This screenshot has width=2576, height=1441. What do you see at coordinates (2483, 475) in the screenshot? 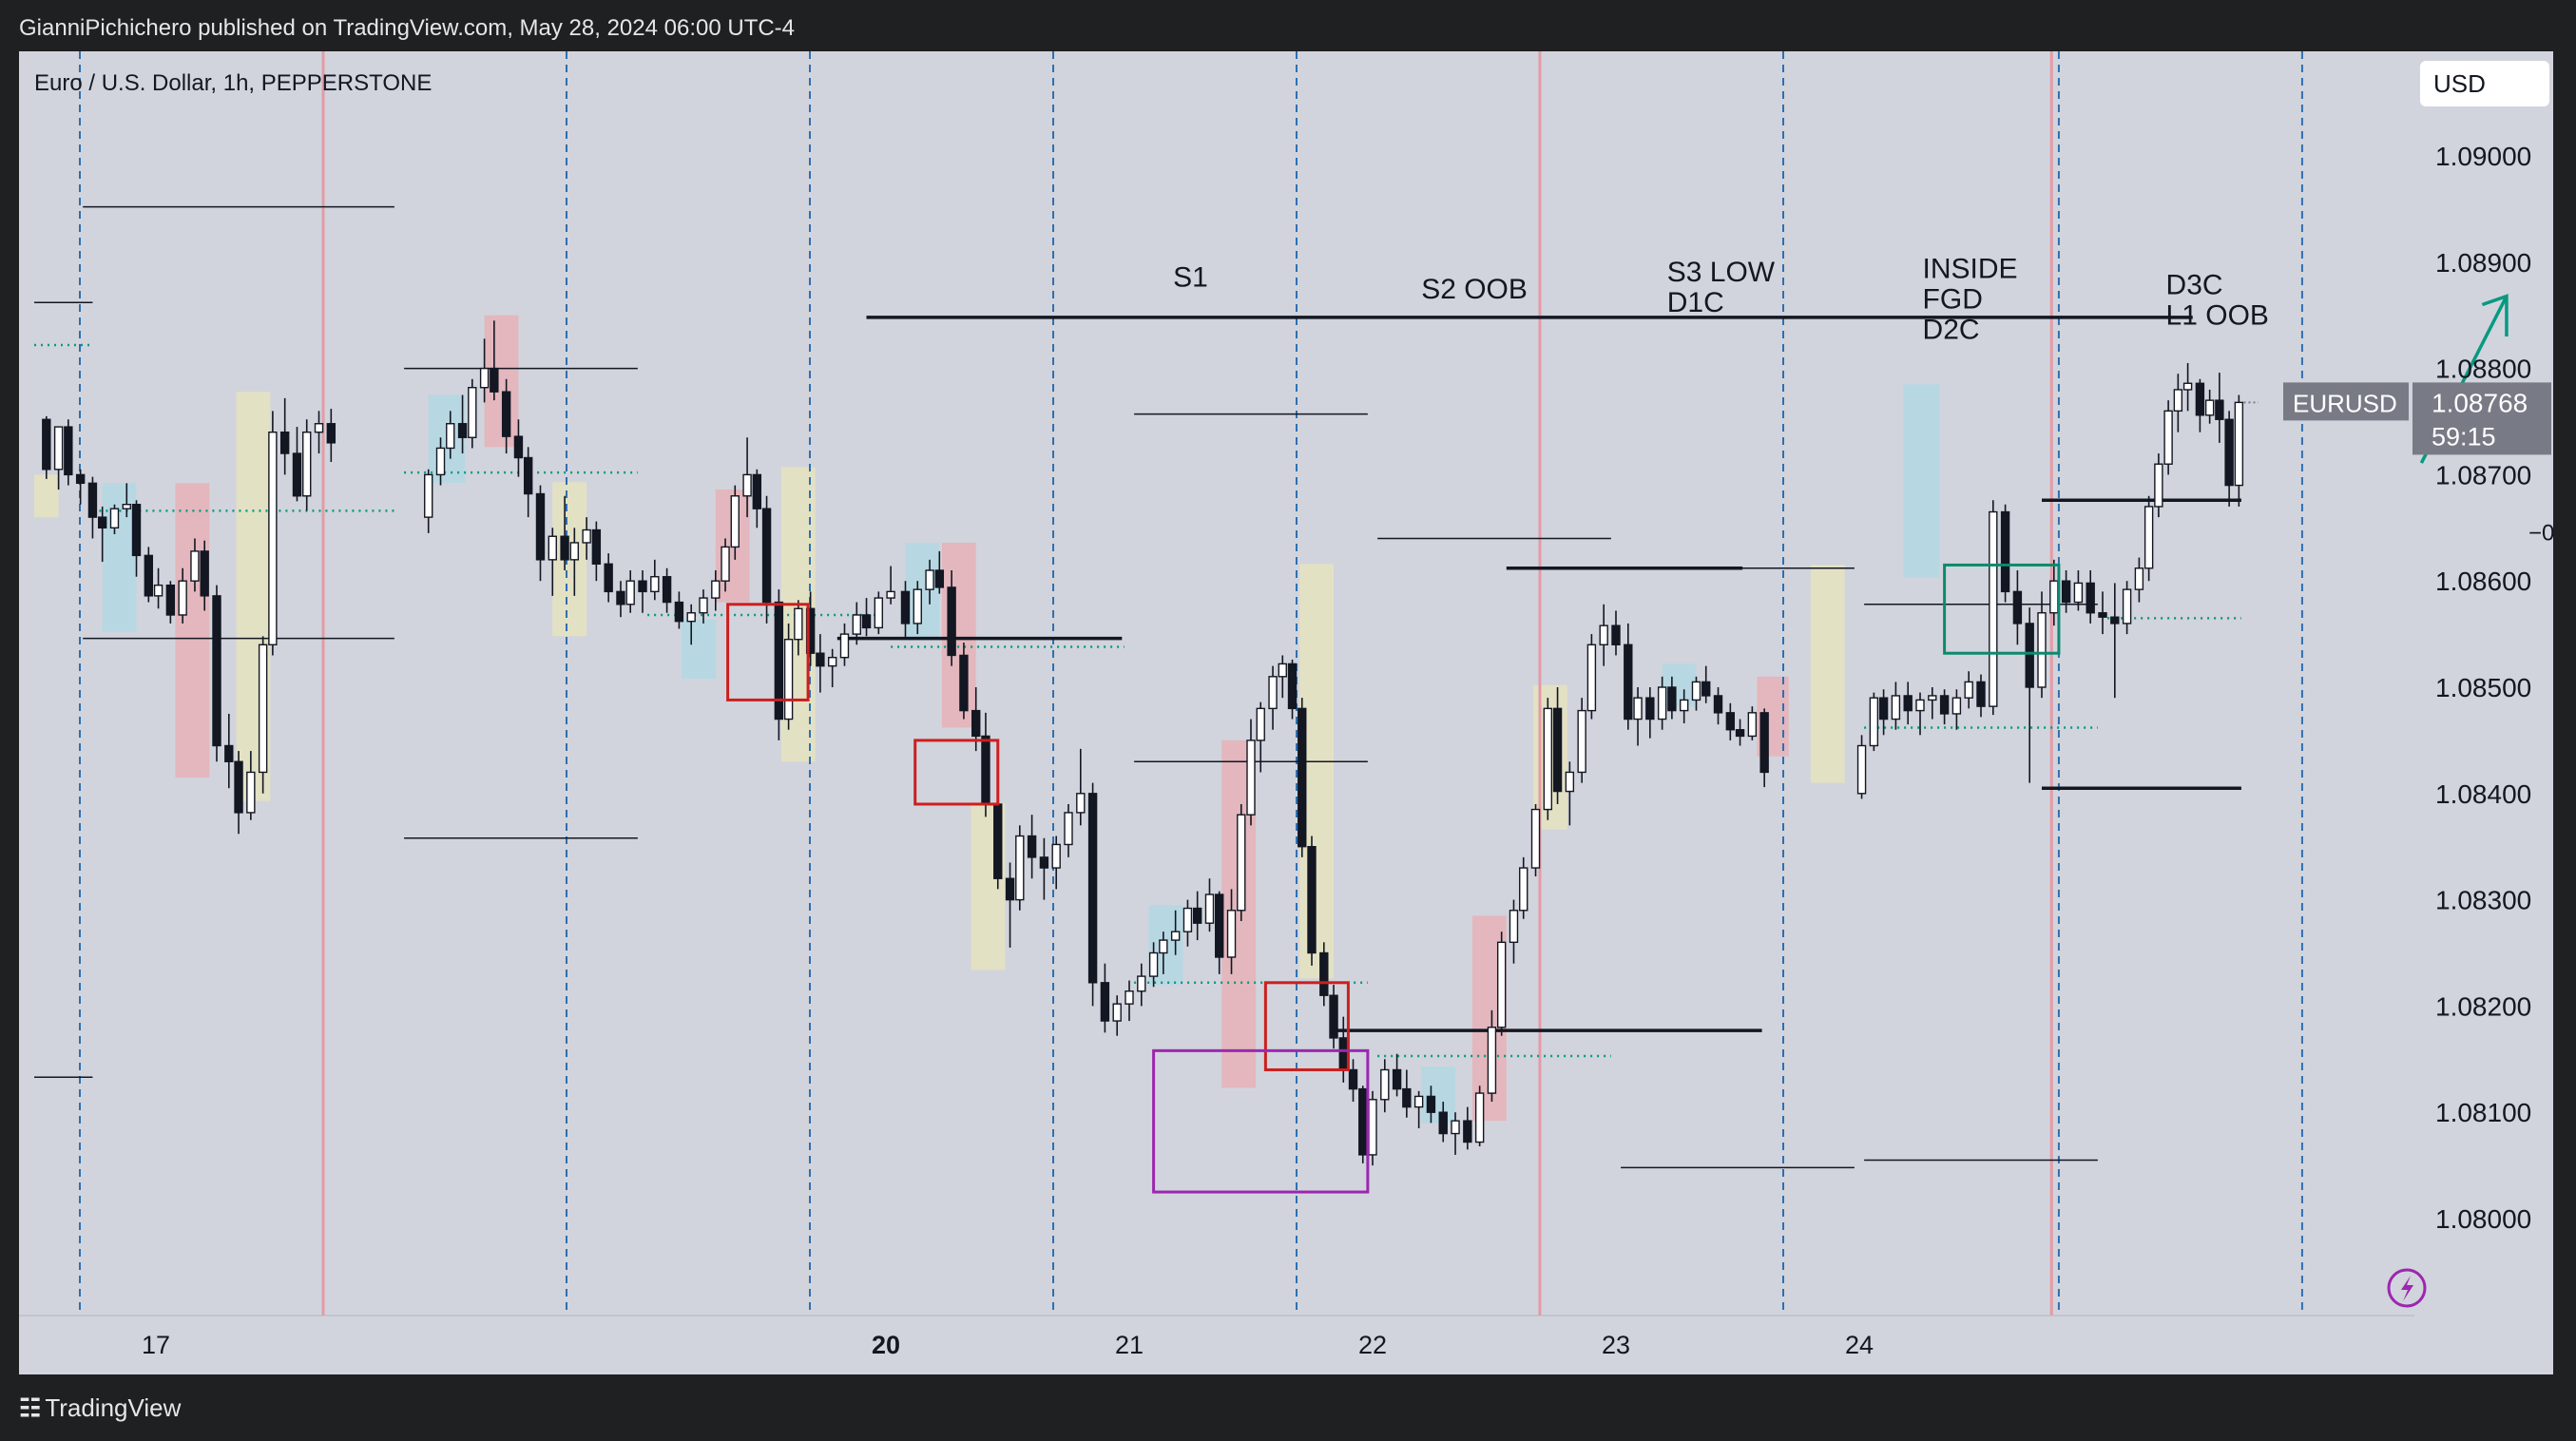
I see `price-tick-label: 1.08700` at bounding box center [2483, 475].